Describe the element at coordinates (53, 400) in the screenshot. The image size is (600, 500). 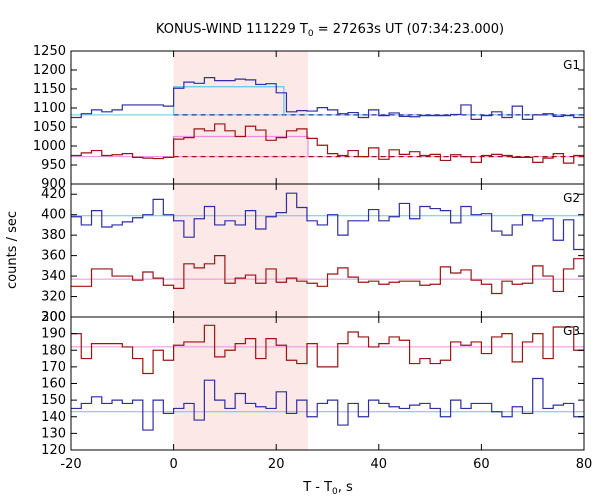
I see `y-tick-label: 150` at that location.